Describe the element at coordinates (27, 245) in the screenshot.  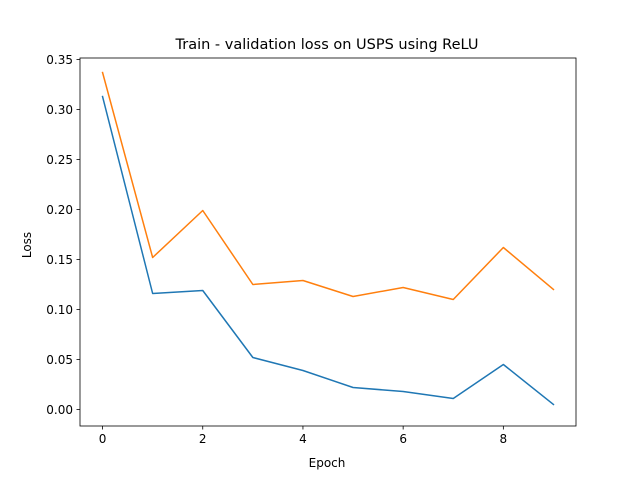
I see `y-axis-label: Loss` at that location.